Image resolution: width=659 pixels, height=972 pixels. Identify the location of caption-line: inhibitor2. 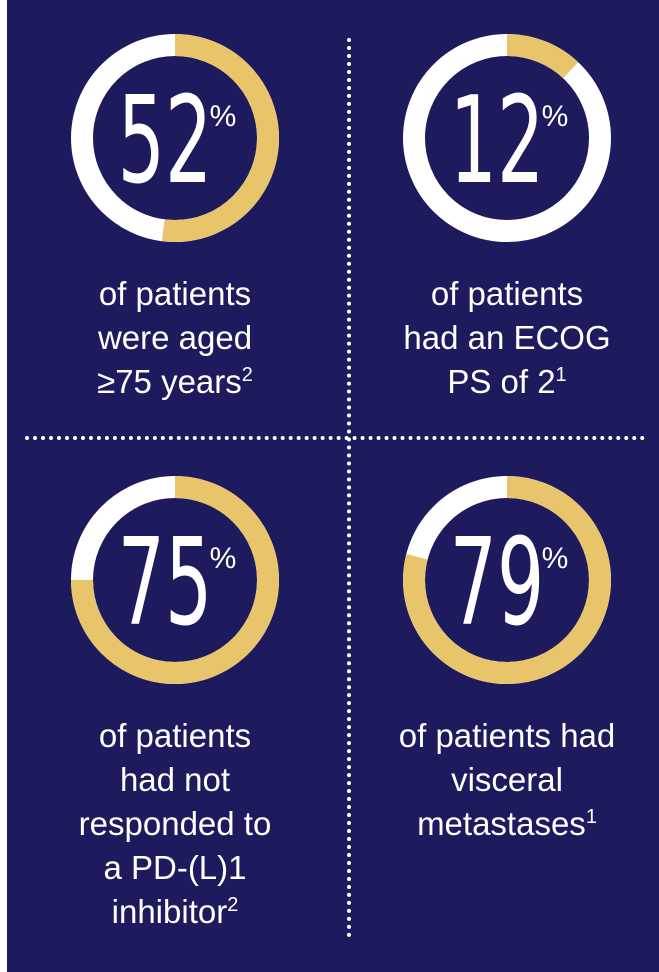
(175, 911).